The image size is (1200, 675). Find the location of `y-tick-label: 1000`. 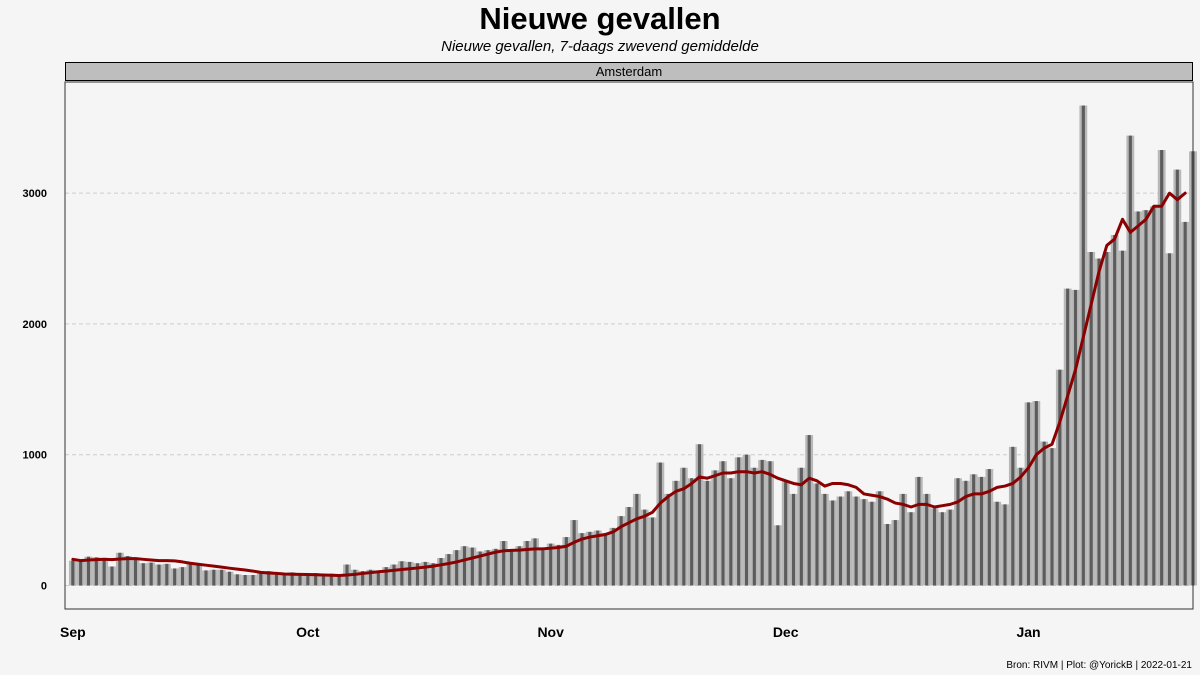

y-tick-label: 1000 is located at coordinates (35, 456).